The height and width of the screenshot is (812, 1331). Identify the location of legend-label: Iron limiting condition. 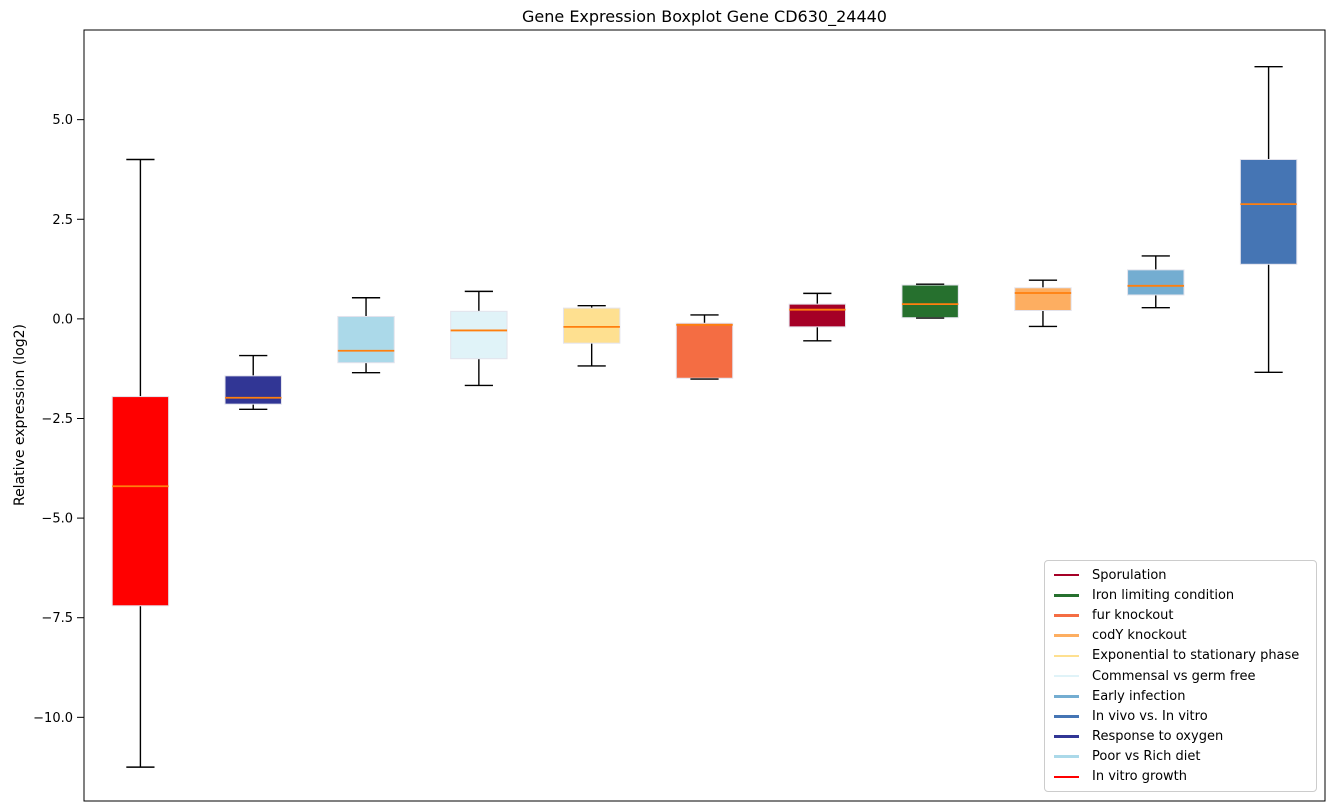
(1163, 595).